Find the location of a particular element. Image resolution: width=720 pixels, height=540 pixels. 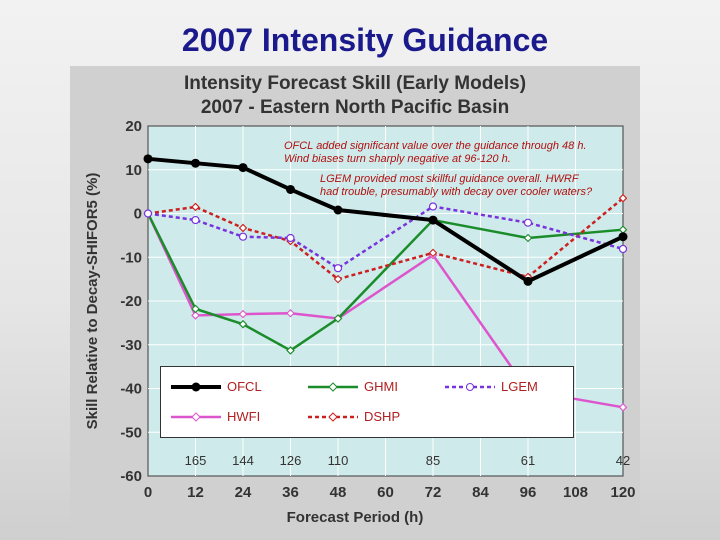

legend-swatch-ghmi is located at coordinates (333, 387).